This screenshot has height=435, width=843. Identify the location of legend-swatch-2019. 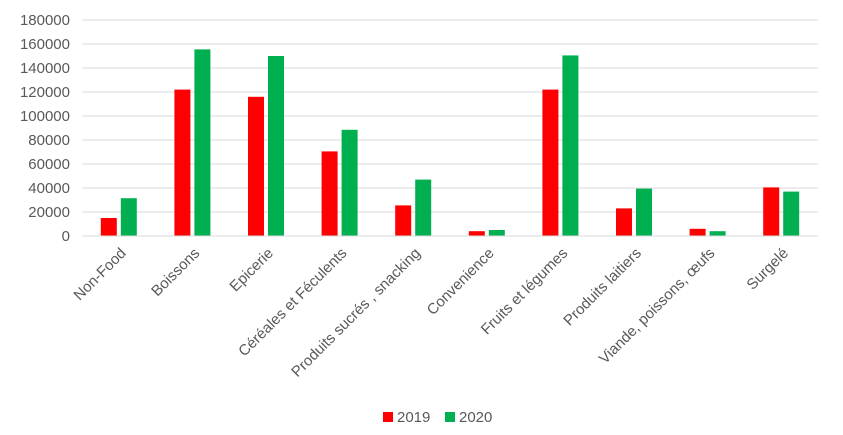
(388, 417).